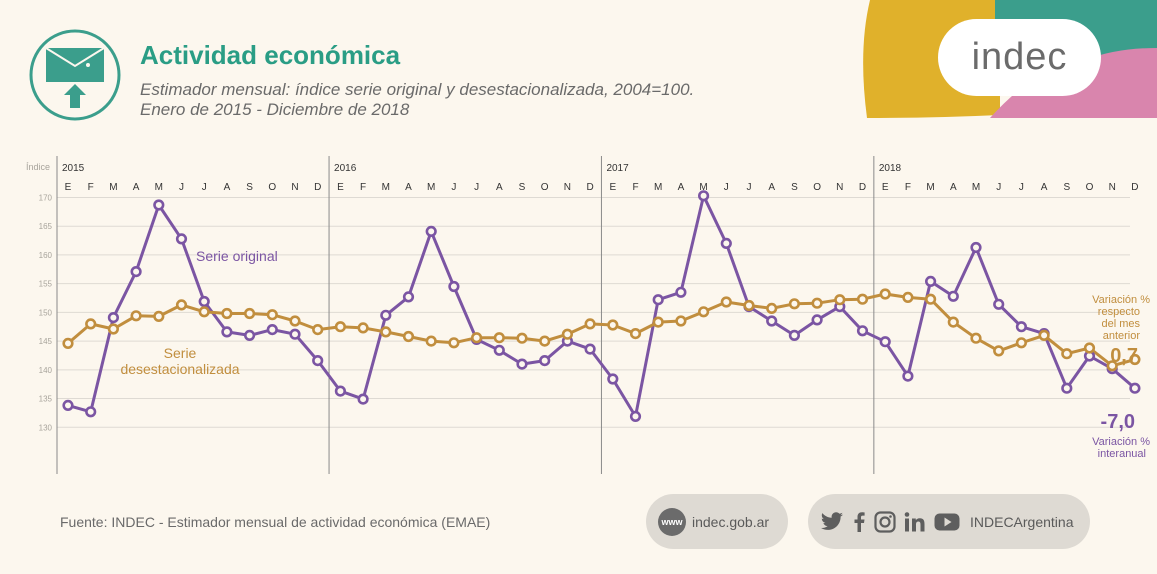 The image size is (1157, 574). I want to click on var-interanual-value: -7,0, so click(1118, 422).